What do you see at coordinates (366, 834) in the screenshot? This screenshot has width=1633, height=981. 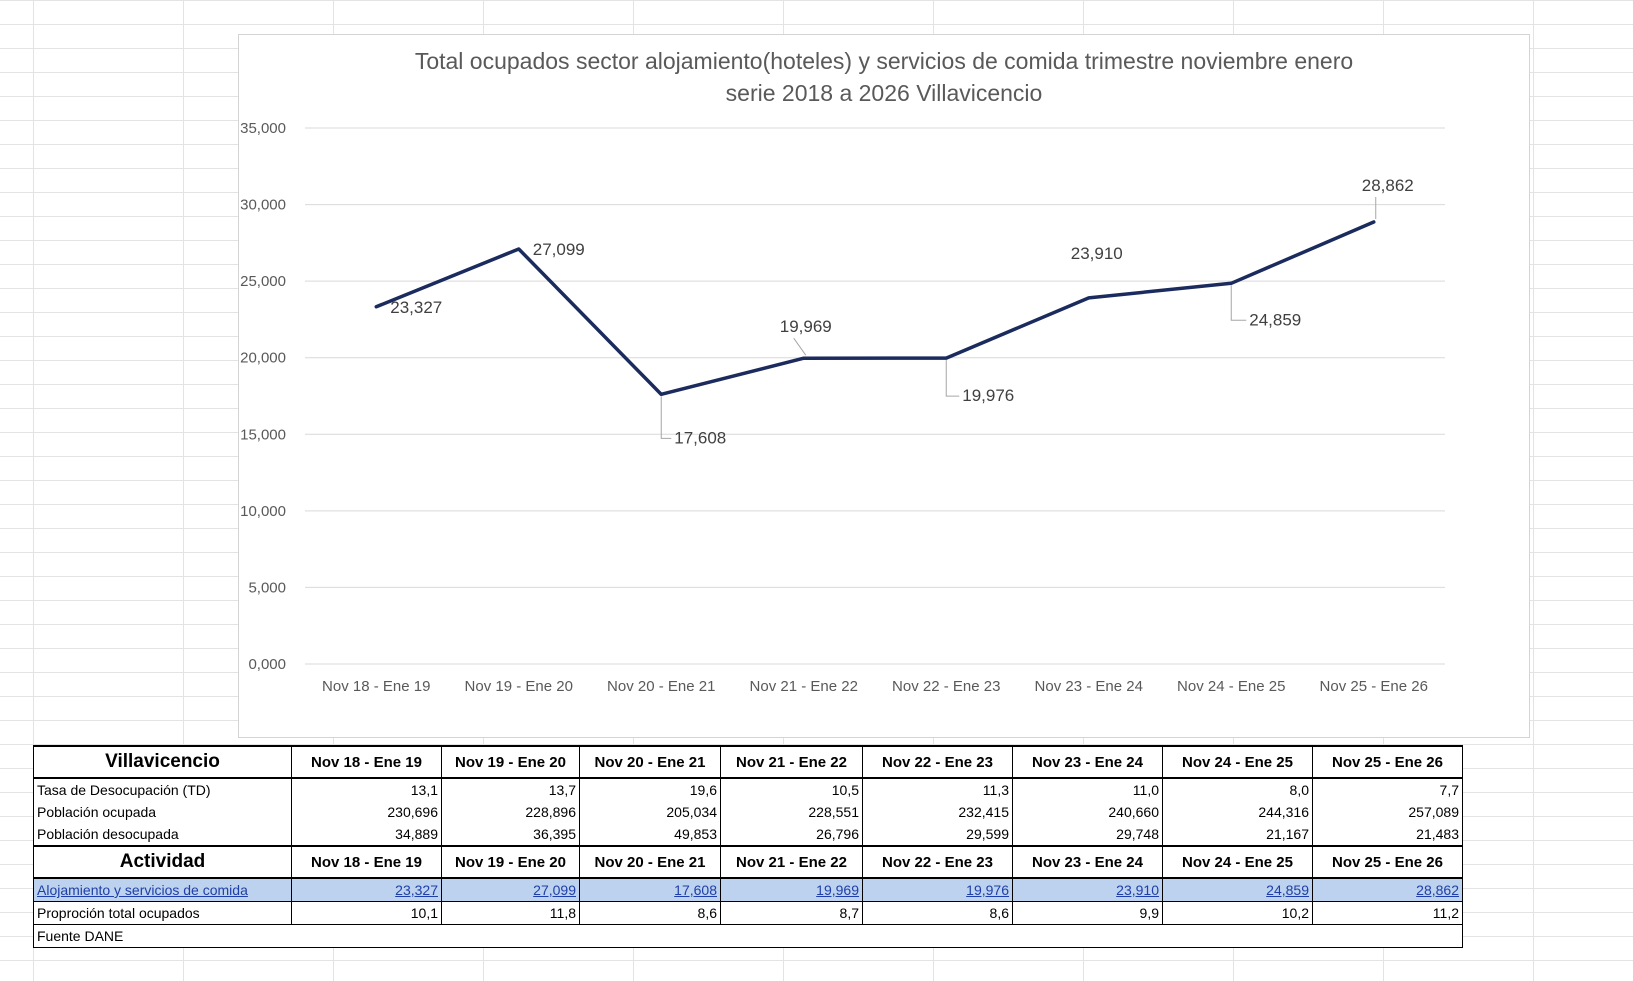 I see `value-cell: 34,889` at bounding box center [366, 834].